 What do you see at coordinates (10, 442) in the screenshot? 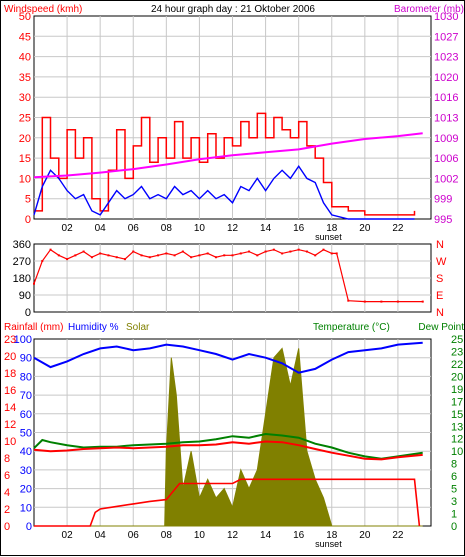
I see `rainfall-tick-label: 10` at bounding box center [10, 442].